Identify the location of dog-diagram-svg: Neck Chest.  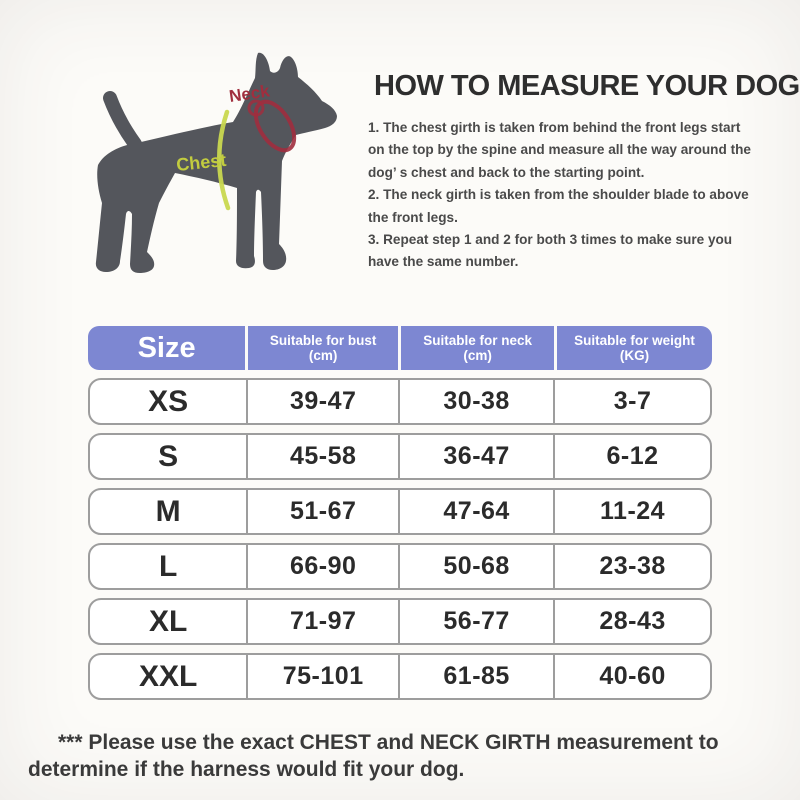
(216, 162).